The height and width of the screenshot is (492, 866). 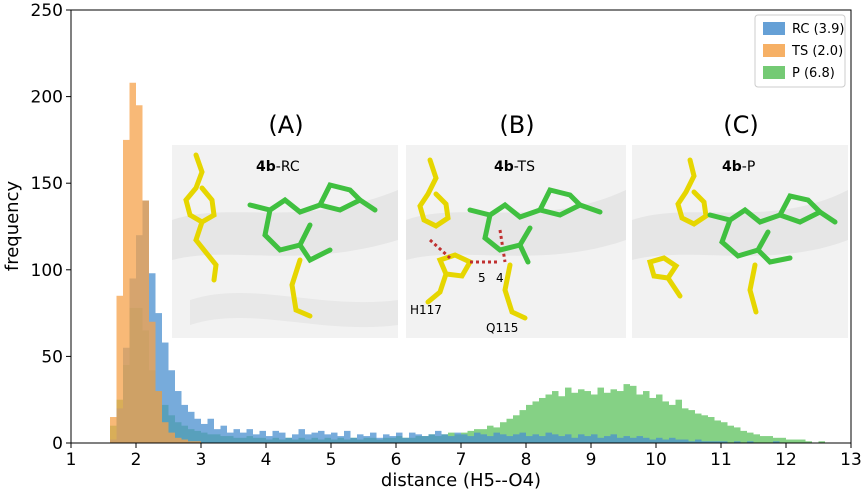 What do you see at coordinates (851, 460) in the screenshot?
I see `x-tick-label: 13` at bounding box center [851, 460].